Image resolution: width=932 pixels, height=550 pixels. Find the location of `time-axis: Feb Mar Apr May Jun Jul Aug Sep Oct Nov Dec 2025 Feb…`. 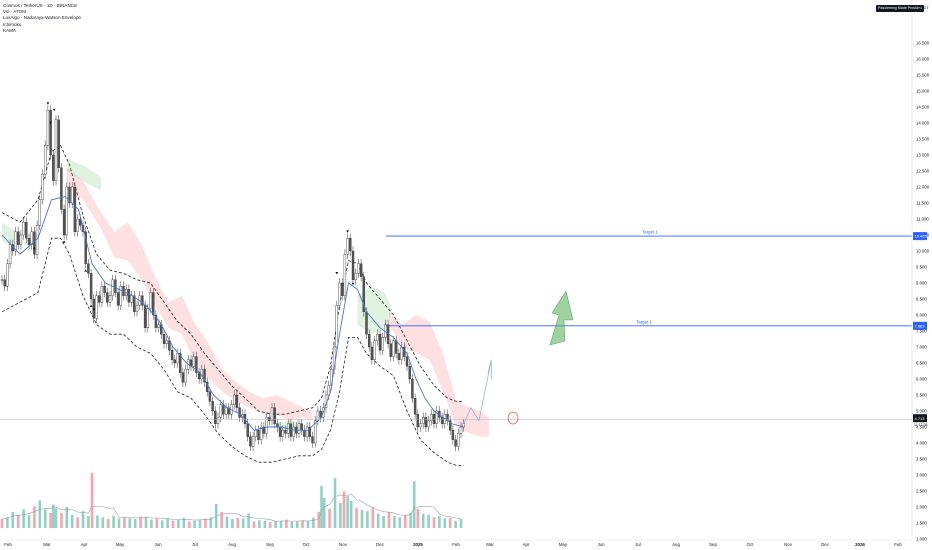

time-axis: Feb Mar Apr May Jun Jul Aug Sep Oct Nov Dec 2025 Feb… is located at coordinates (456, 543).